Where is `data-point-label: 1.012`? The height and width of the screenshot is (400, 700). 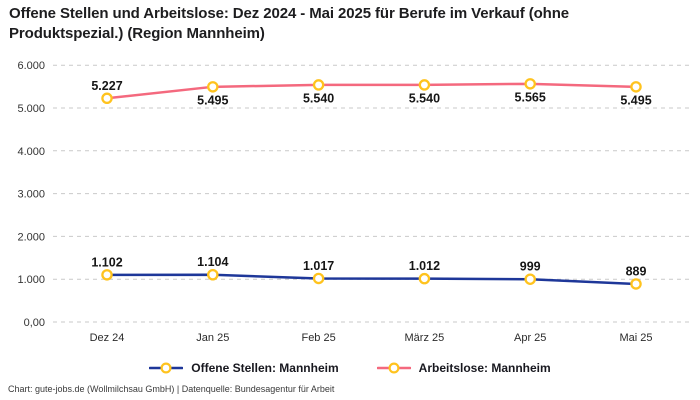 data-point-label: 1.012 is located at coordinates (424, 266).